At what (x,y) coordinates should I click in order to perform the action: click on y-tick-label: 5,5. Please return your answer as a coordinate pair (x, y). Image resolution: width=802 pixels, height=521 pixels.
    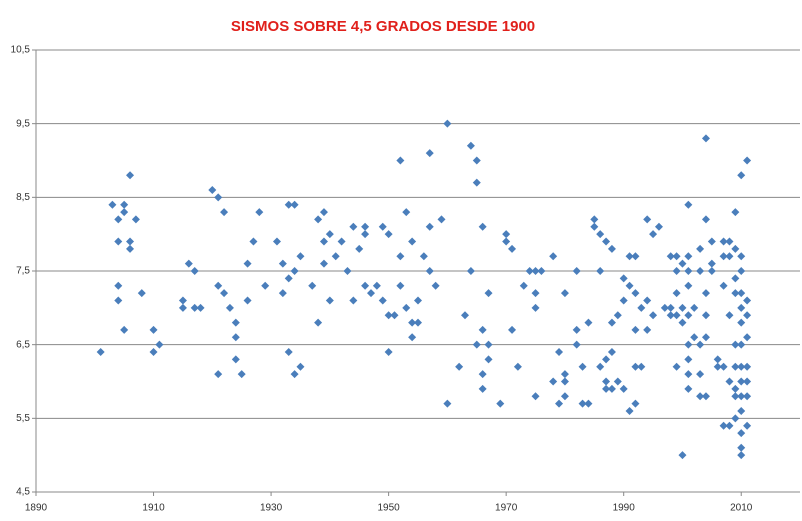
    Looking at the image, I should click on (23, 418).